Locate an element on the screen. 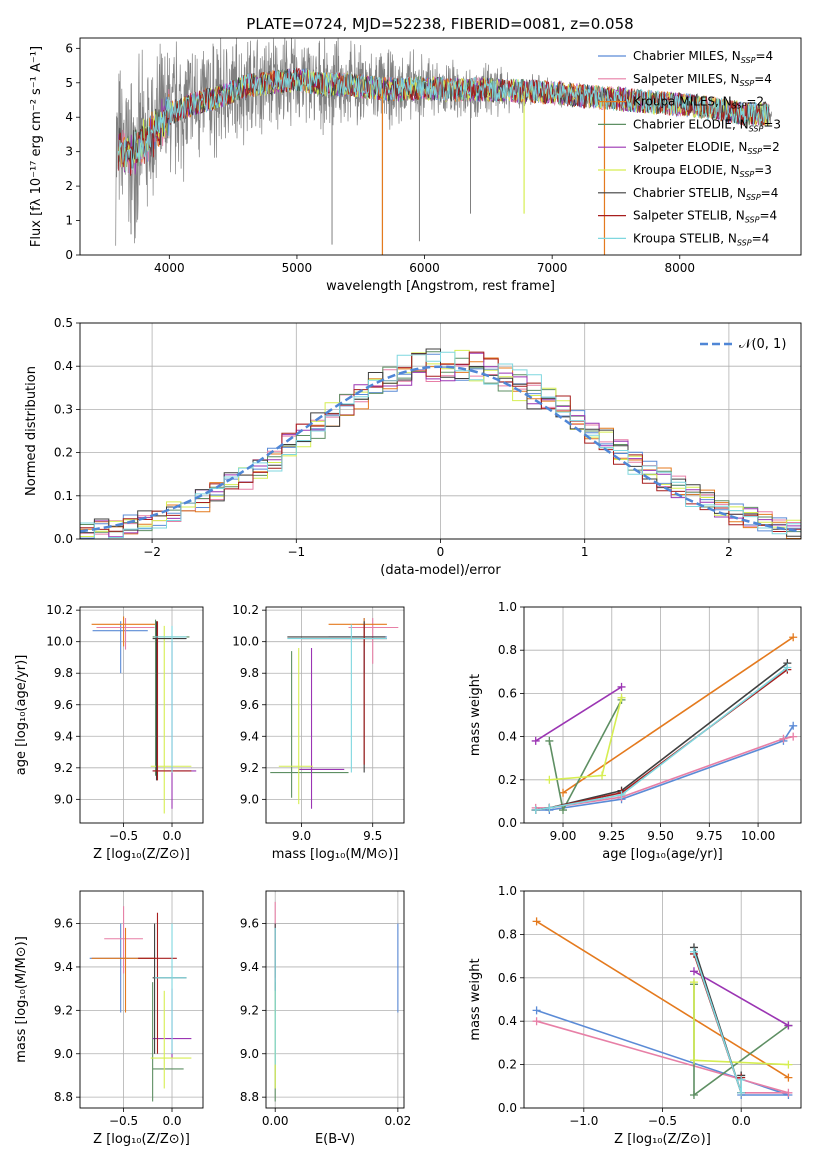  histogram-kroupa_stelib is located at coordinates (440, 445).